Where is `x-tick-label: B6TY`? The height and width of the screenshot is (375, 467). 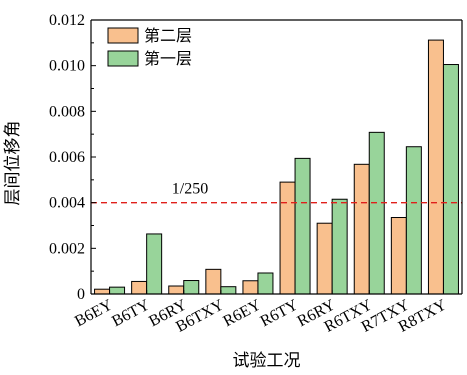 x-tick-label: B6TY is located at coordinates (131, 313).